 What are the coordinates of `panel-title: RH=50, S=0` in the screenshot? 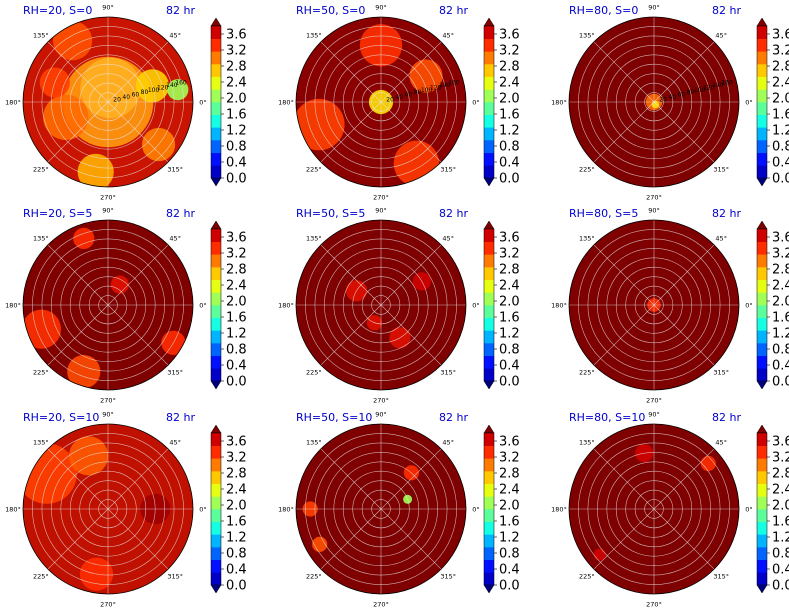 It's located at (330, 10).